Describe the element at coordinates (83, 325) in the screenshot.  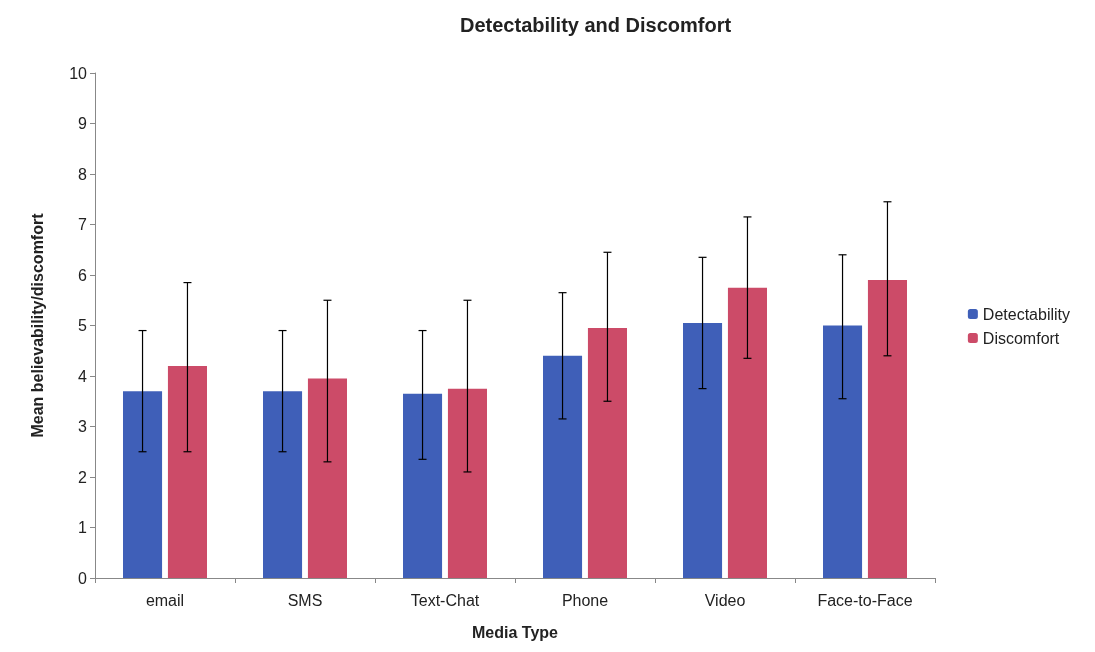
I see `y-tick-label: 5` at that location.